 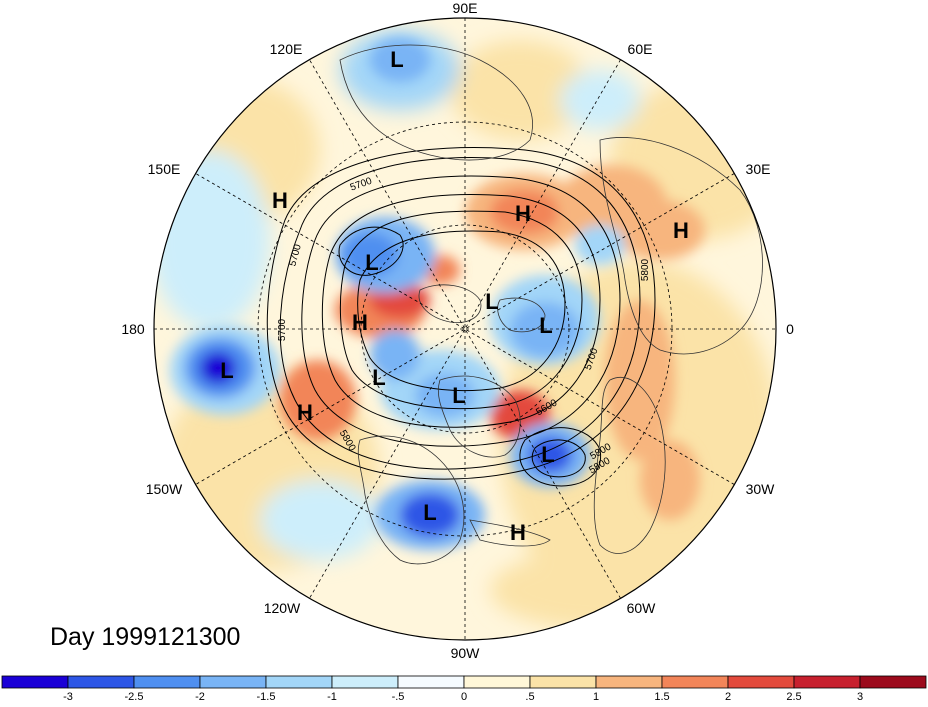 I want to click on colorbar-tick-label: -3, so click(x=68, y=696).